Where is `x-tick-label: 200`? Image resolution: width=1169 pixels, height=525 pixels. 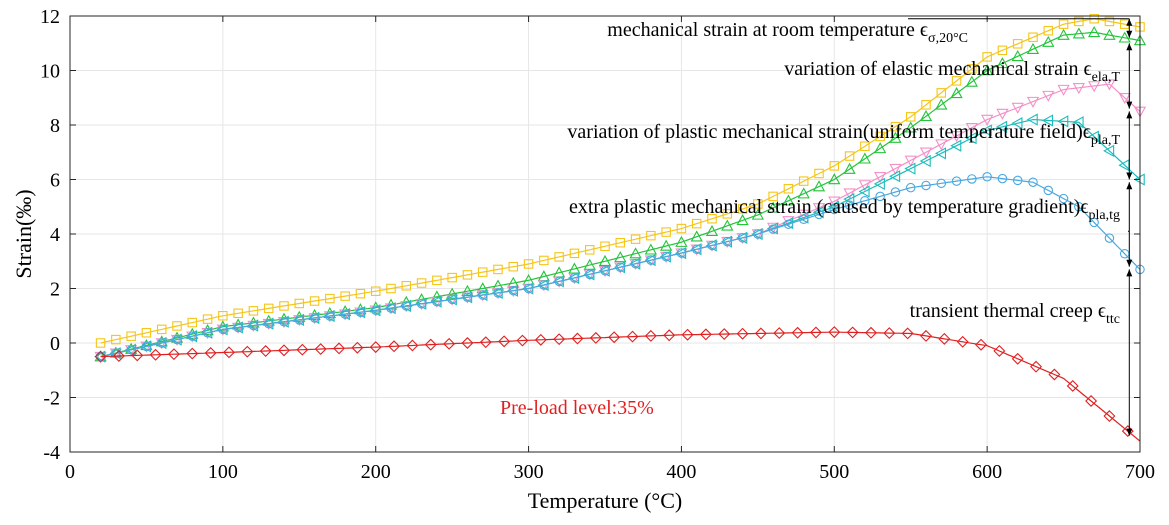
x-tick-label: 200 is located at coordinates (376, 472).